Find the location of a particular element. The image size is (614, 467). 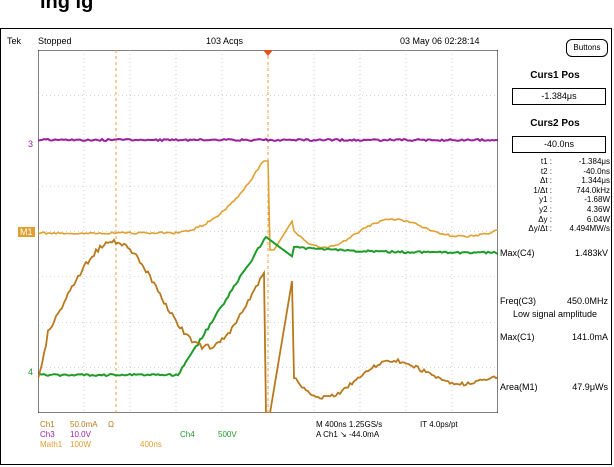

ch3-scale: 10.0V is located at coordinates (80, 434).